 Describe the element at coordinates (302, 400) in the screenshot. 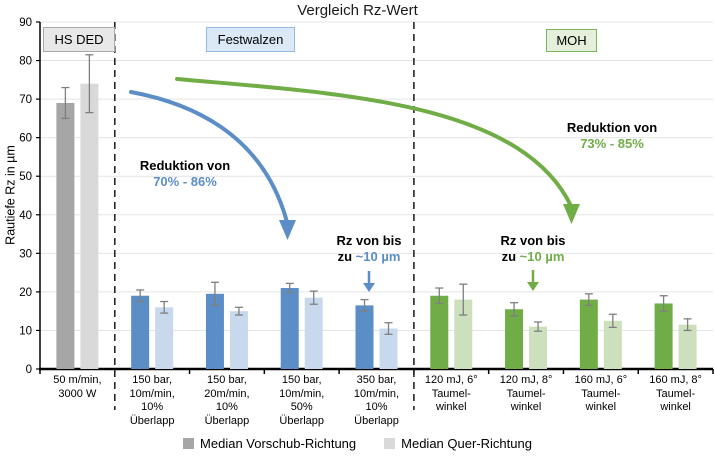

I see `x-category-label: 150 bar, 10m/min, 50% Überlapp` at that location.